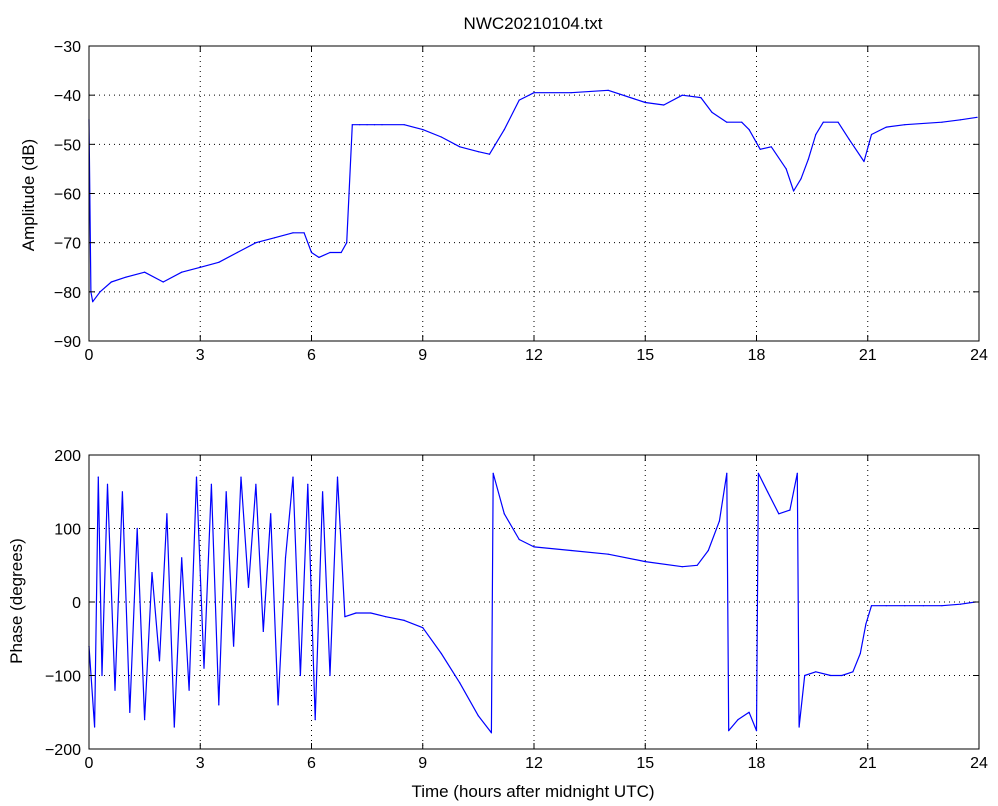 The width and height of the screenshot is (998, 806). What do you see at coordinates (67, 47) in the screenshot?
I see `amplitude-y-tick-label: −30` at bounding box center [67, 47].